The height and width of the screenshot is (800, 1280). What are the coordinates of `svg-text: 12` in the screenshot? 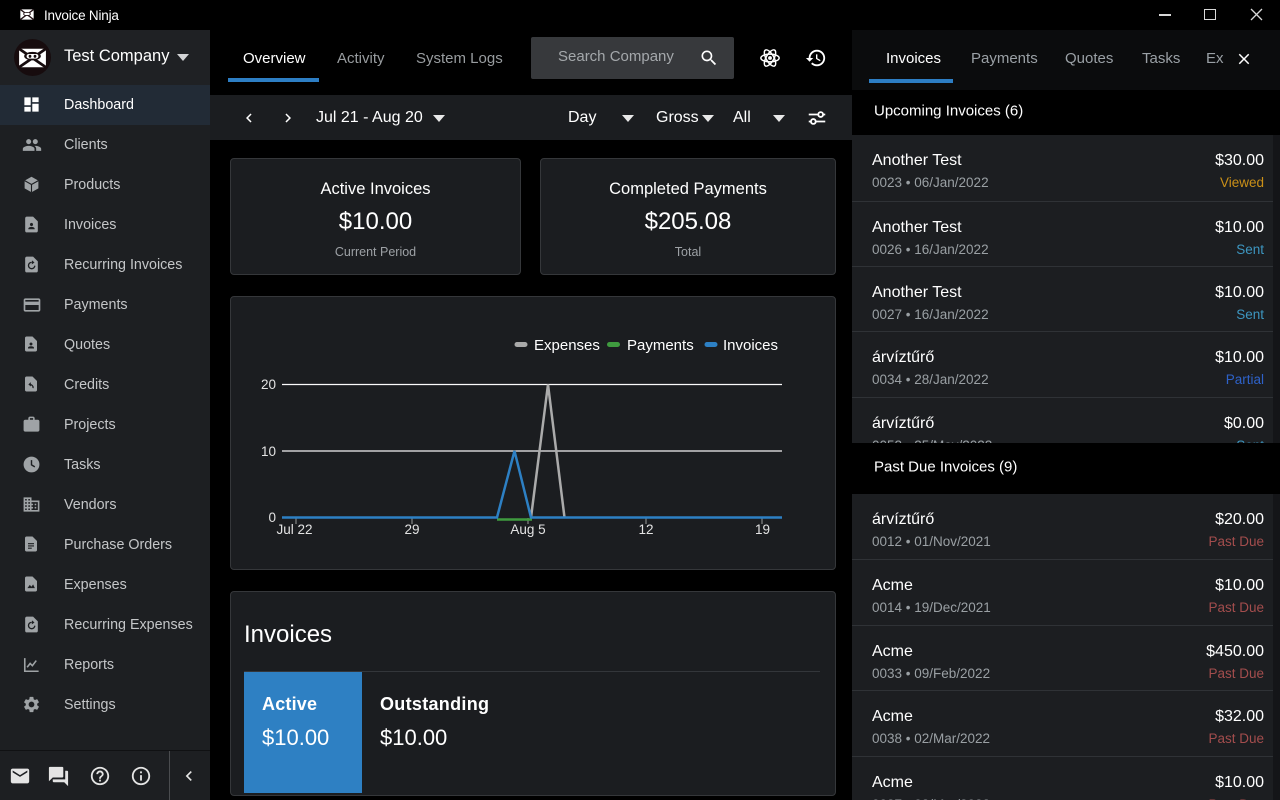 It's located at (645, 529).